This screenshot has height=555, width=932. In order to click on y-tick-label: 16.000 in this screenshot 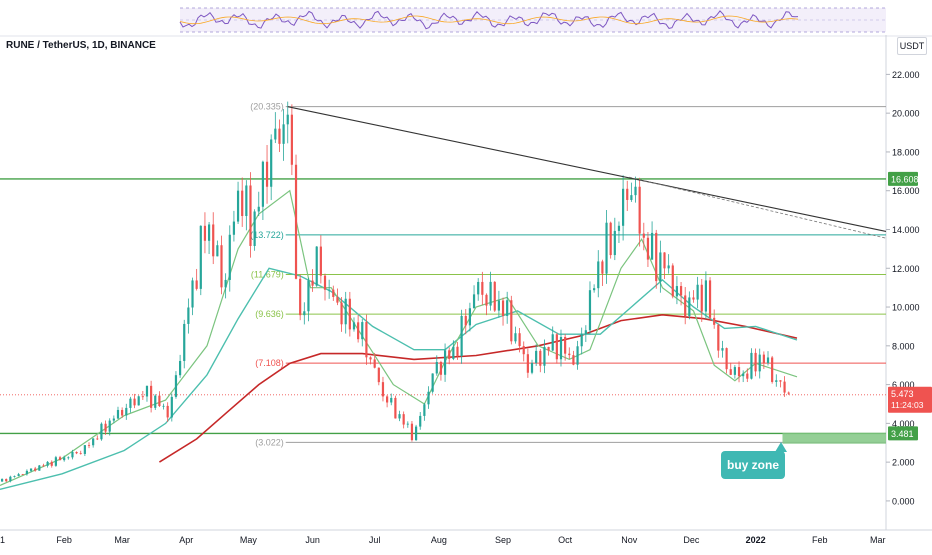, I will do `click(906, 191)`.